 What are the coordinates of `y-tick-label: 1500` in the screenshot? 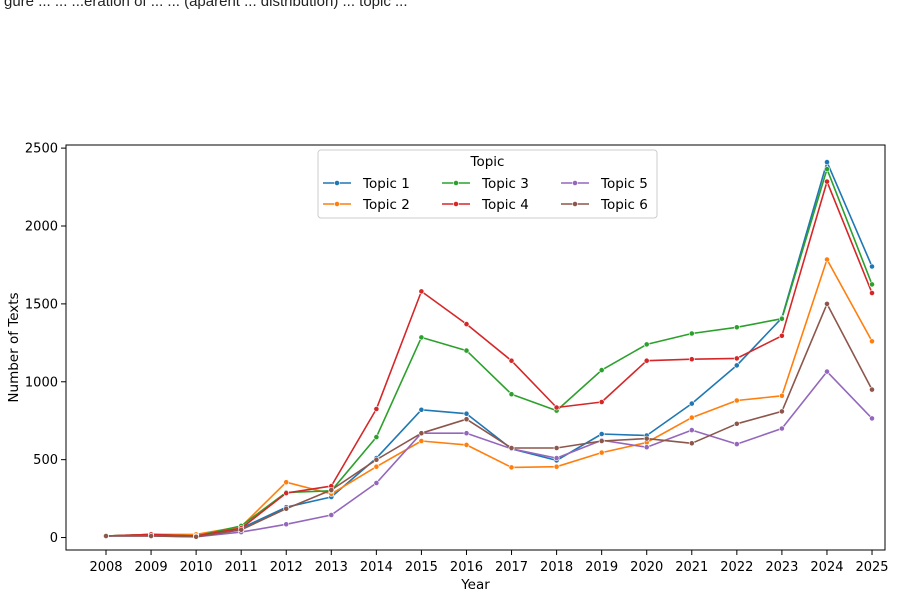 It's located at (41, 304).